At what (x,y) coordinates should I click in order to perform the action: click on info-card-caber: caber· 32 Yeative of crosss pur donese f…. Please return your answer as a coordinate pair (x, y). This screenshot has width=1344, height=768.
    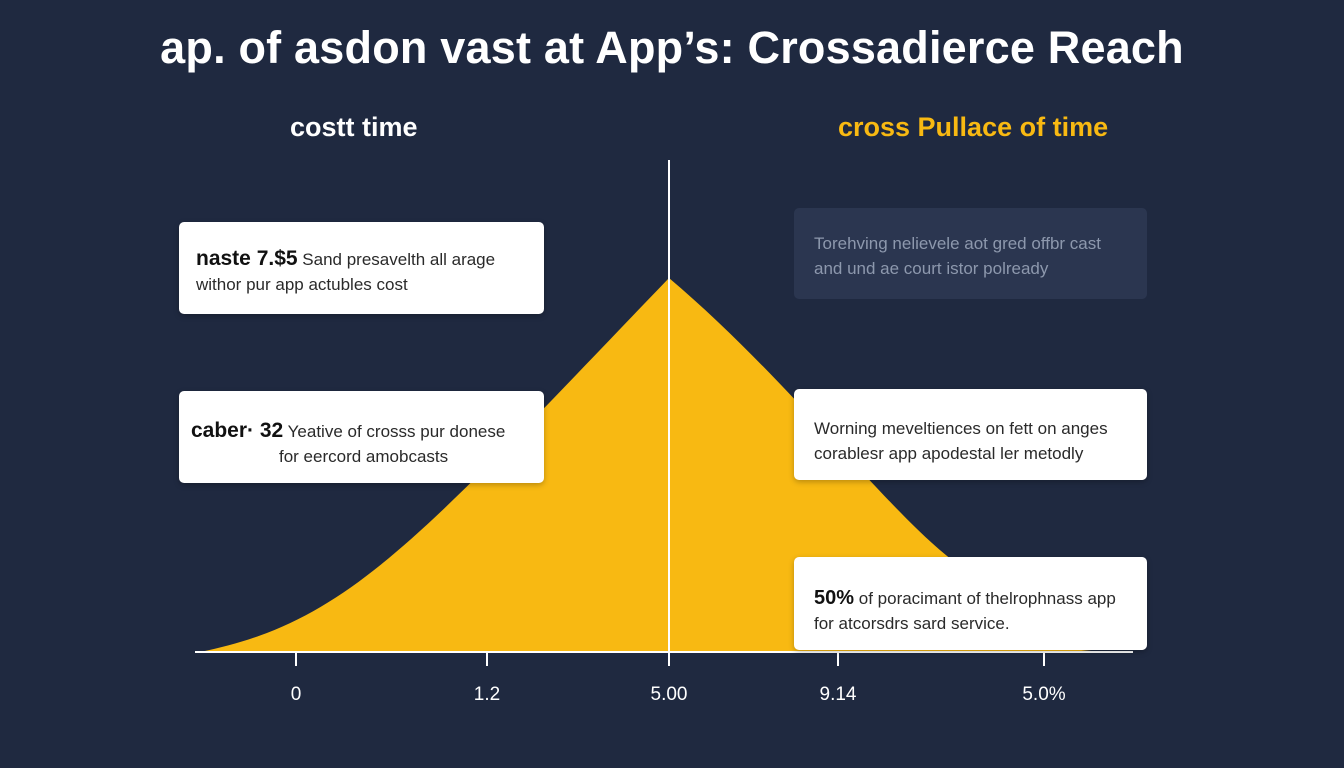
    Looking at the image, I should click on (361, 437).